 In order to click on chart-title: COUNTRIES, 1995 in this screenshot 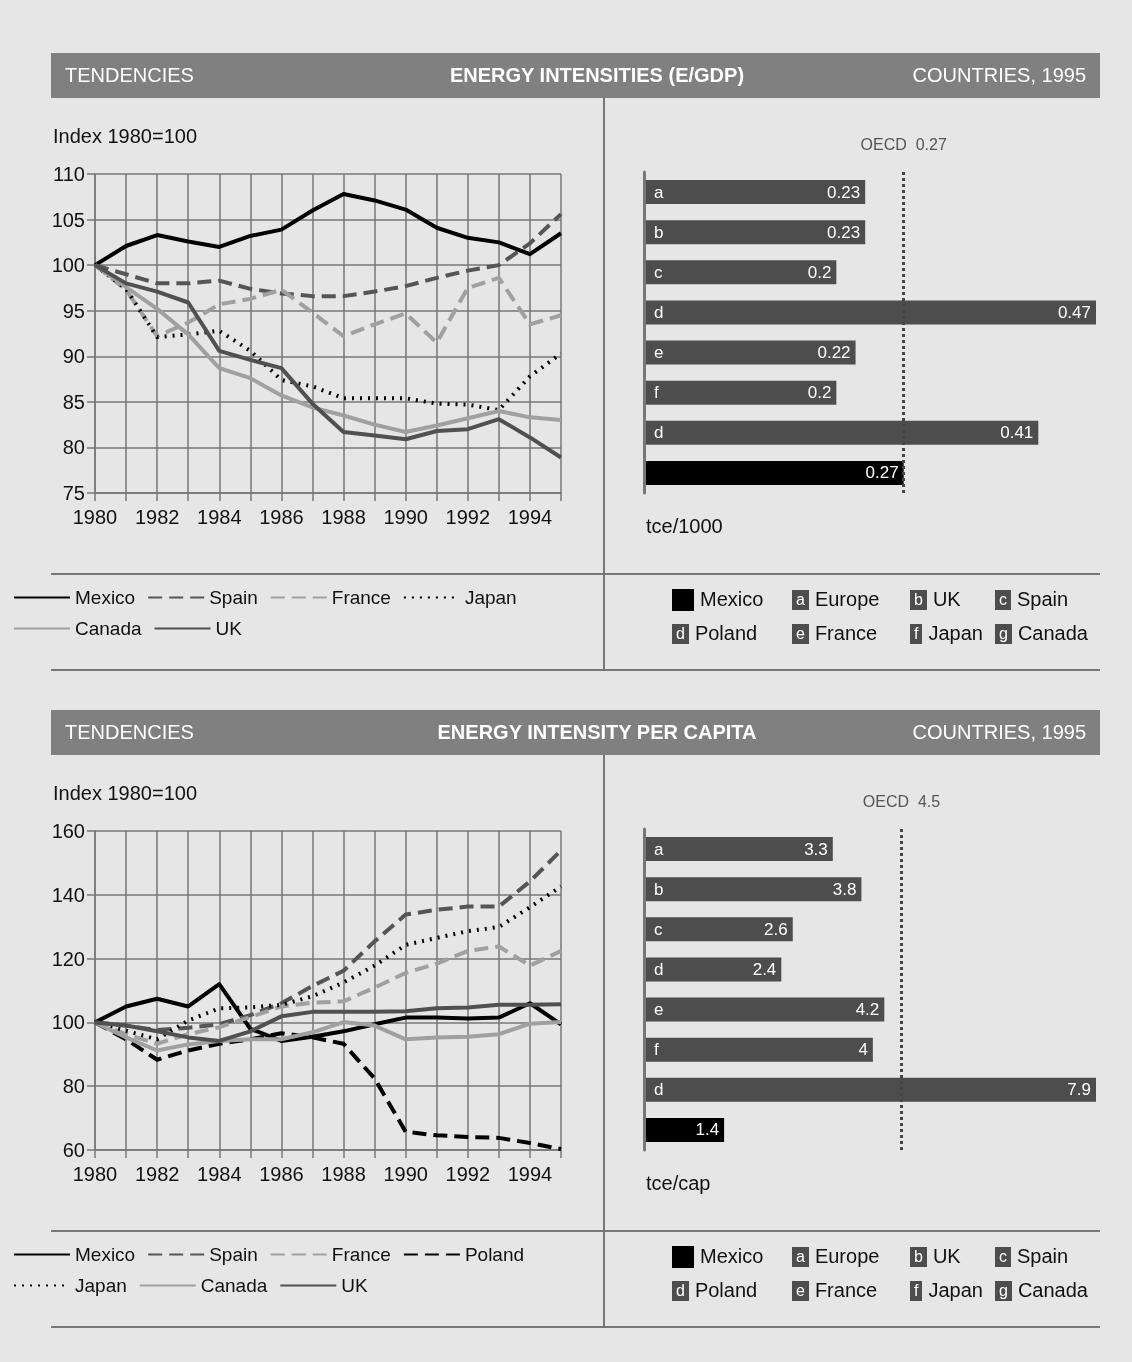, I will do `click(999, 75)`.